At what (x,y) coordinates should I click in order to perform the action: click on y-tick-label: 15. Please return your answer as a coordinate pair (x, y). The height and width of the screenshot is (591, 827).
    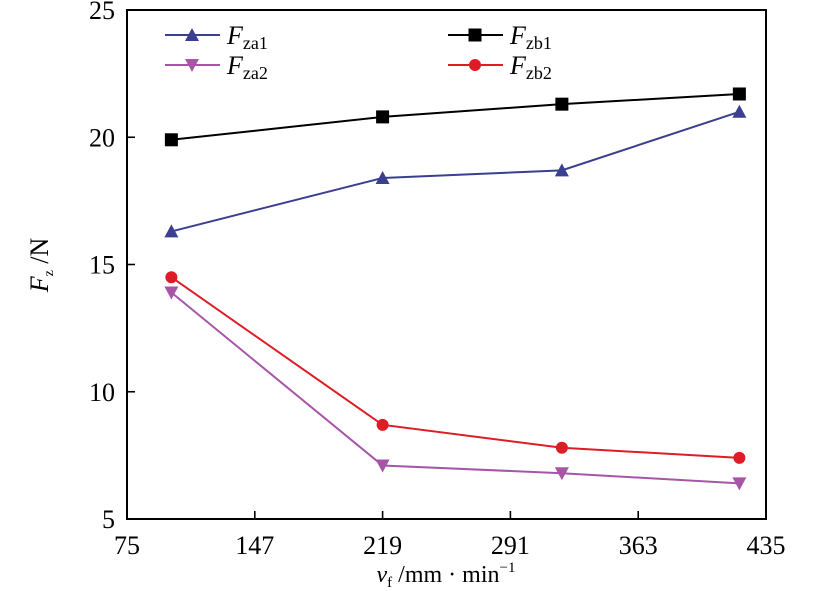
    Looking at the image, I should click on (102, 265).